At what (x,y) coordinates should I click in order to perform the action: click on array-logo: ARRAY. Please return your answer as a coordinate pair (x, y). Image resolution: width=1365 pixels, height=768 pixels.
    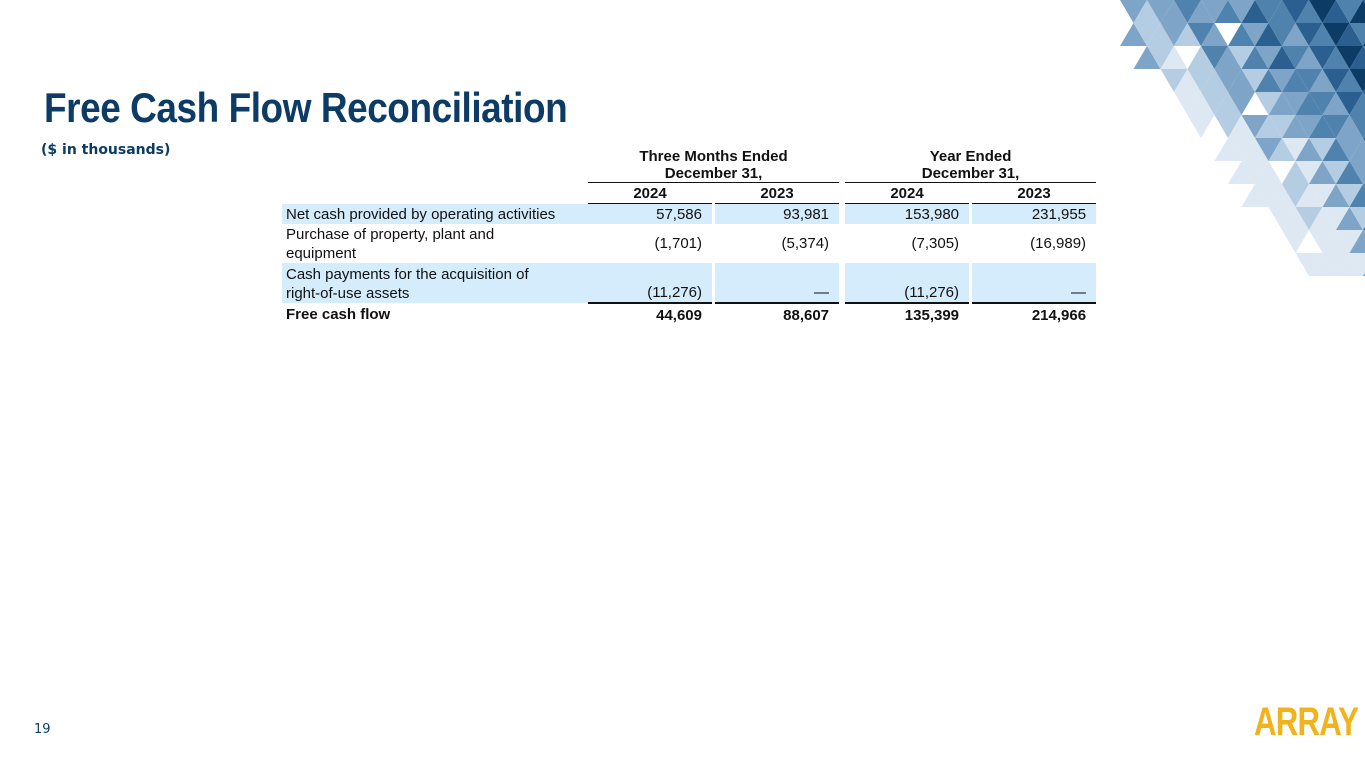
    Looking at the image, I should click on (1306, 722).